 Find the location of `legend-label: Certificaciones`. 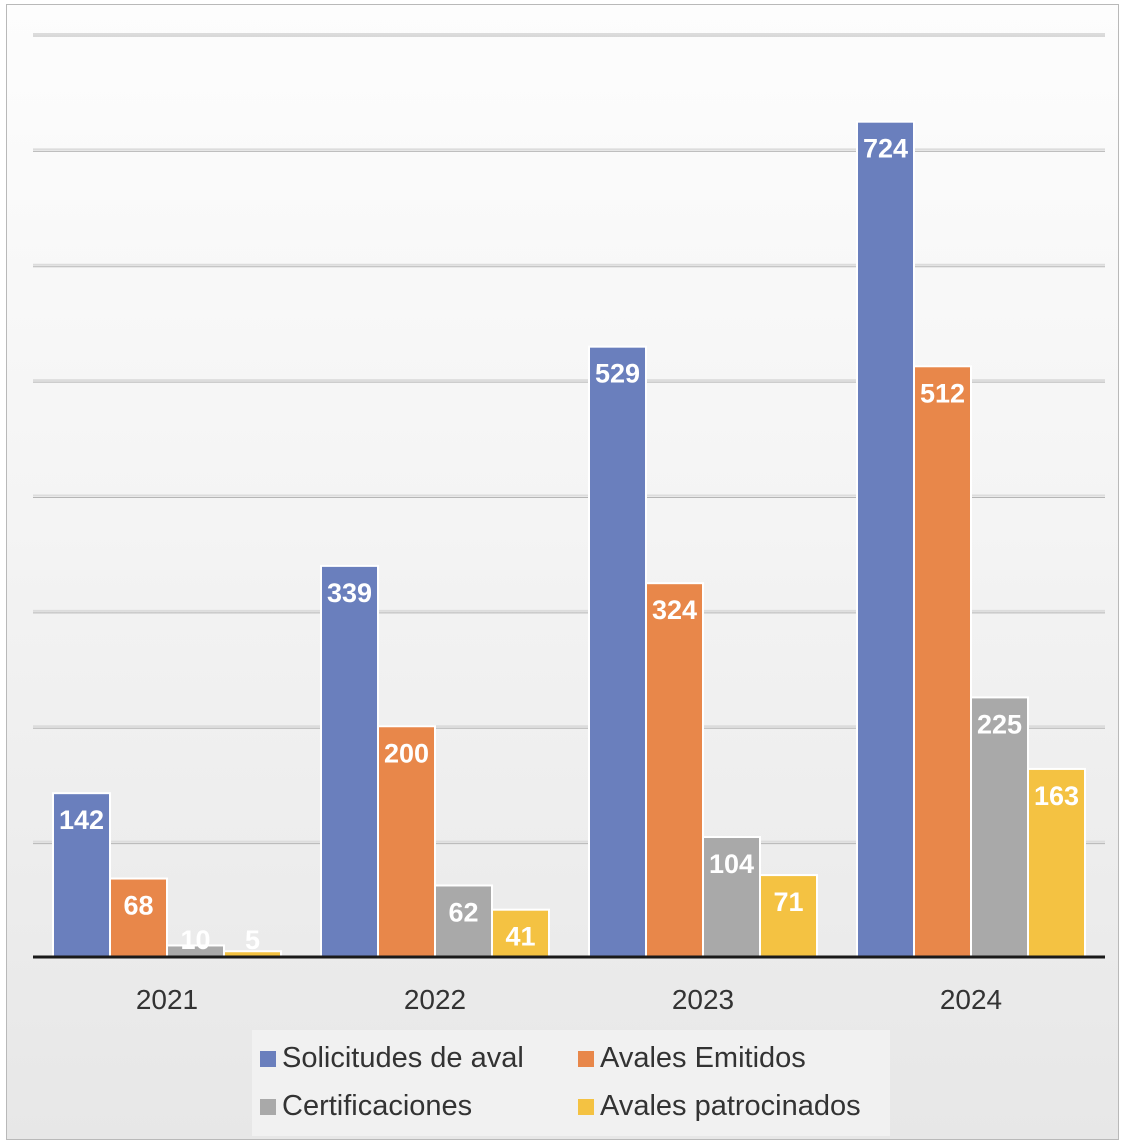

legend-label: Certificaciones is located at coordinates (377, 1106).